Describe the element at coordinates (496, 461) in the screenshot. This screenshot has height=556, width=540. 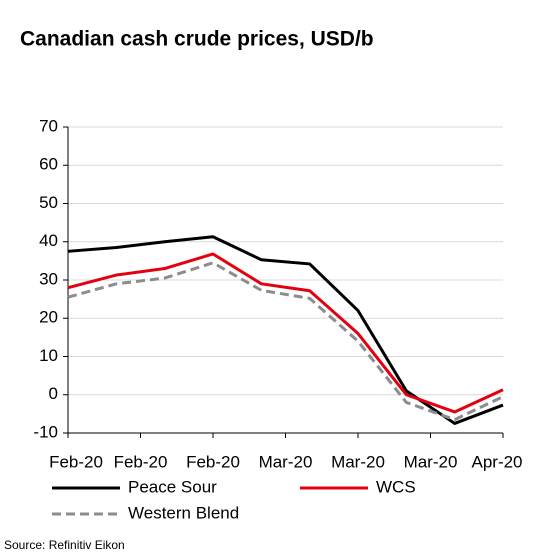
I see `x-tick-label: Apr-20` at that location.